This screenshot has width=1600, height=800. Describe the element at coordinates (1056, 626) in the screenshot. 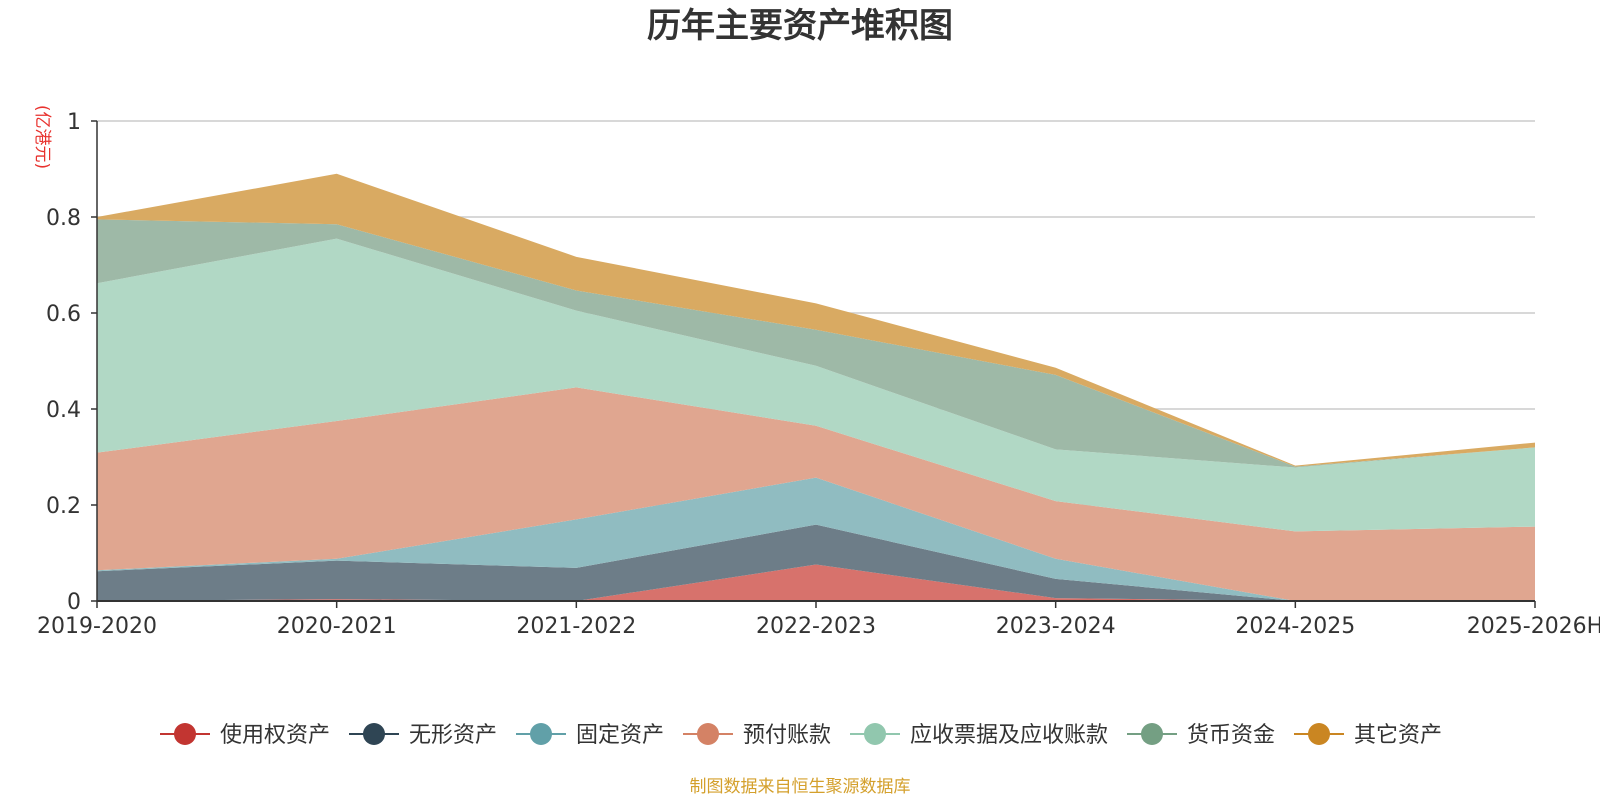

I see `x-tick-label: 2023-2024` at that location.